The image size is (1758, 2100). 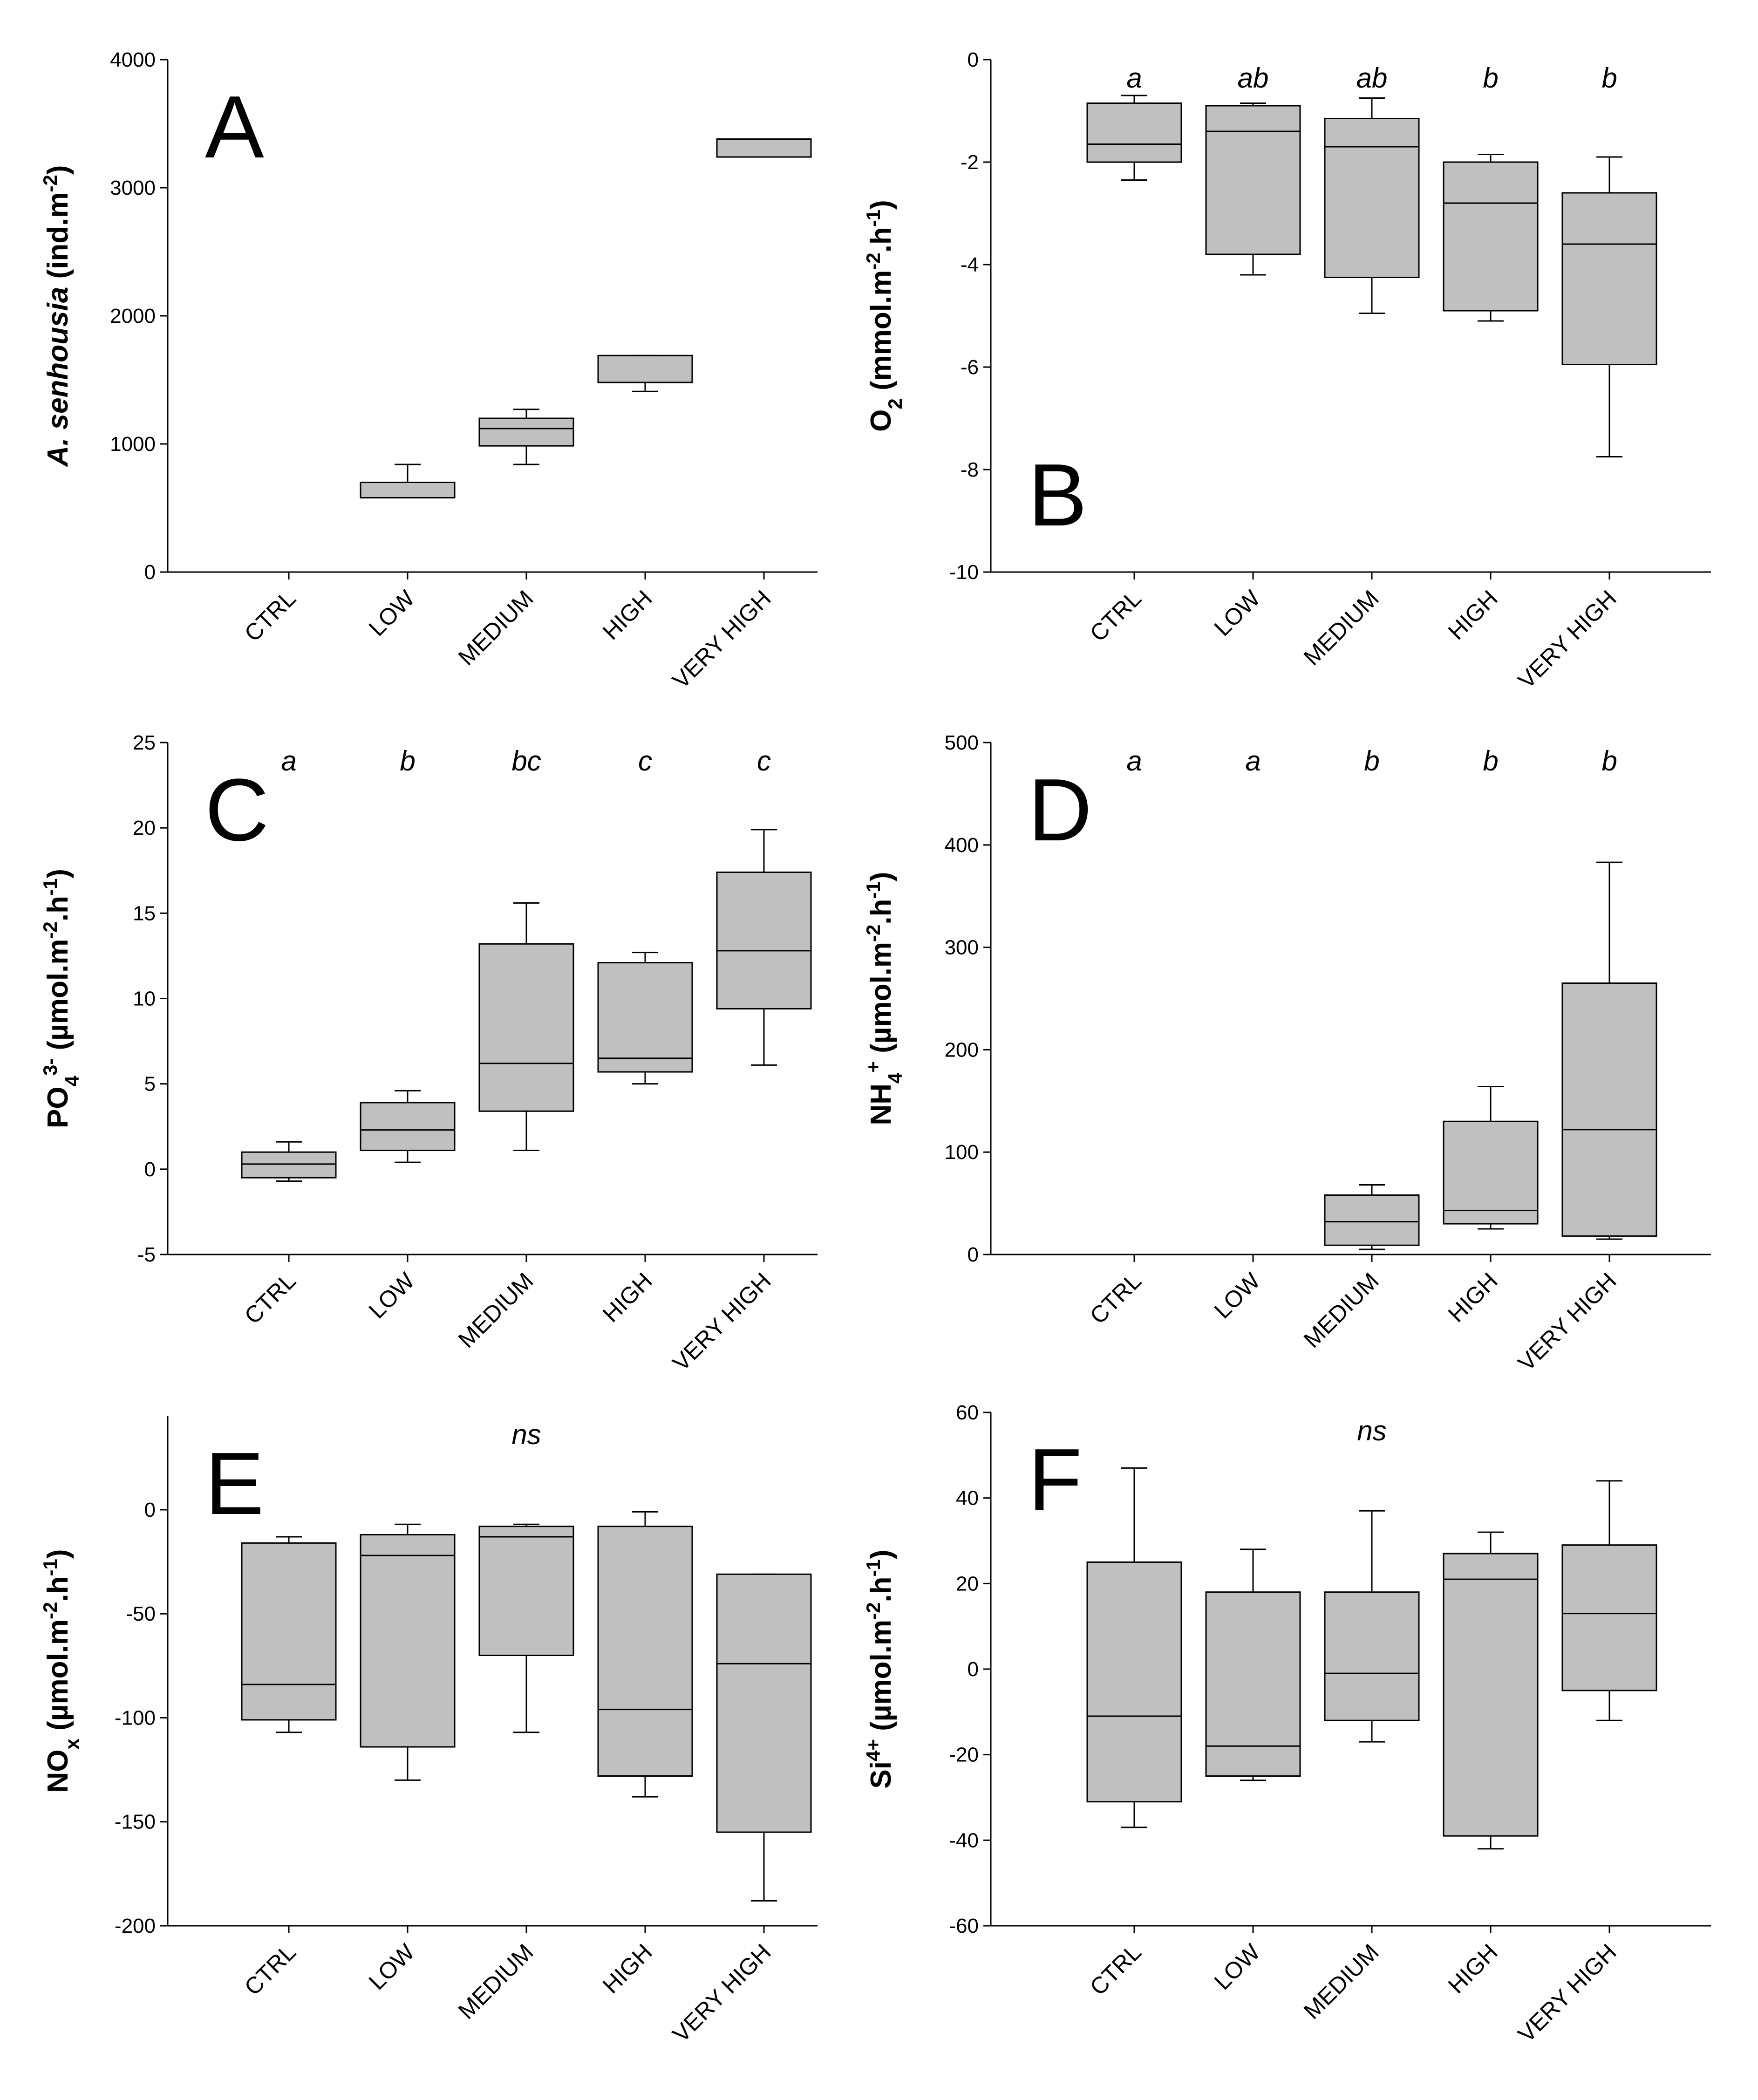 What do you see at coordinates (968, 1498) in the screenshot?
I see `y-tick-label: 40` at bounding box center [968, 1498].